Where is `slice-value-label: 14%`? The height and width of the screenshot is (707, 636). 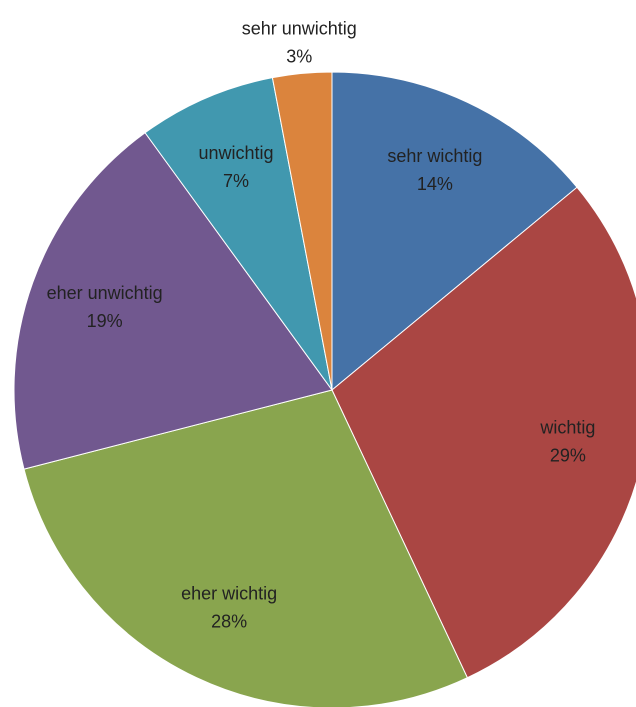 slice-value-label: 14% is located at coordinates (435, 184).